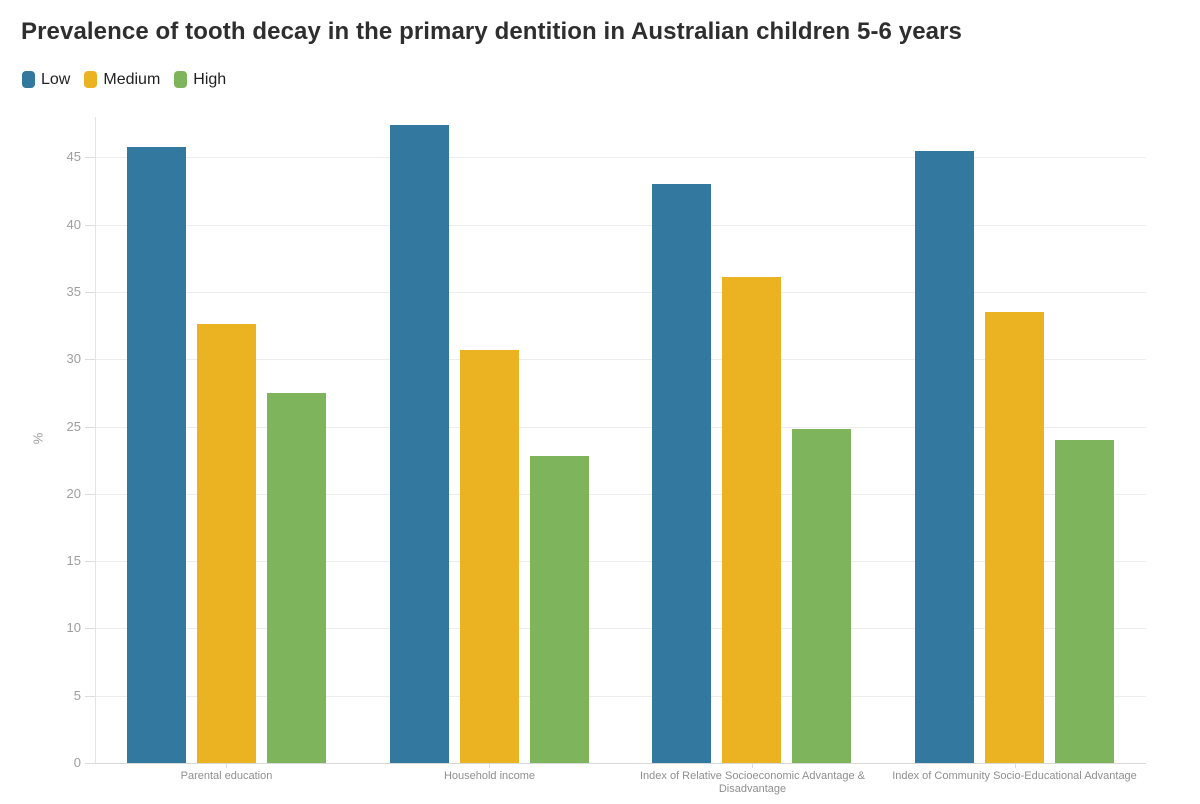 The image size is (1200, 804). I want to click on legend-item-medium: Medium, so click(122, 79).